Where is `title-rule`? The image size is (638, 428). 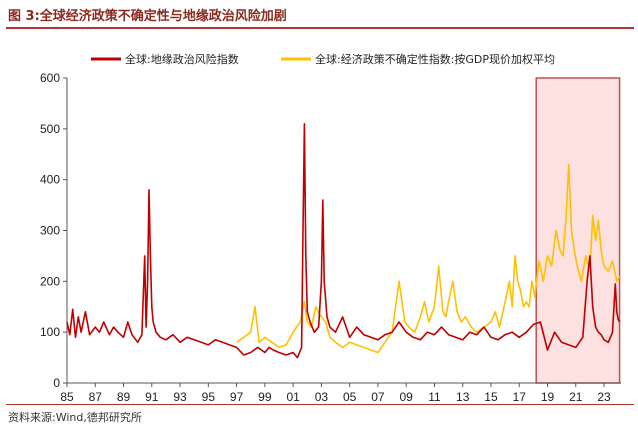
title-rule is located at coordinates (320, 28).